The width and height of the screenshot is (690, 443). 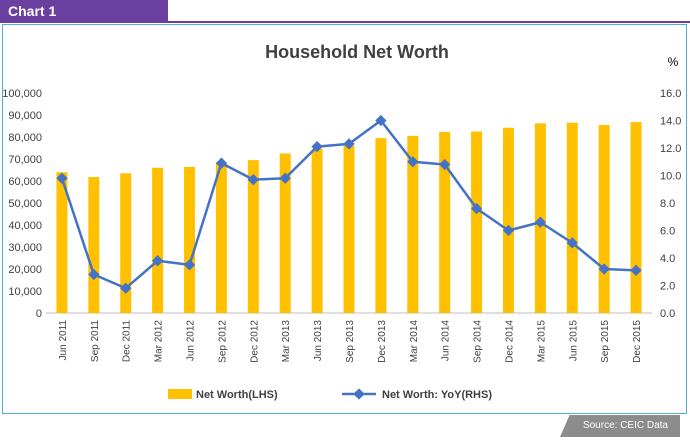 What do you see at coordinates (667, 232) in the screenshot?
I see `right-tick-label: 6.0` at bounding box center [667, 232].